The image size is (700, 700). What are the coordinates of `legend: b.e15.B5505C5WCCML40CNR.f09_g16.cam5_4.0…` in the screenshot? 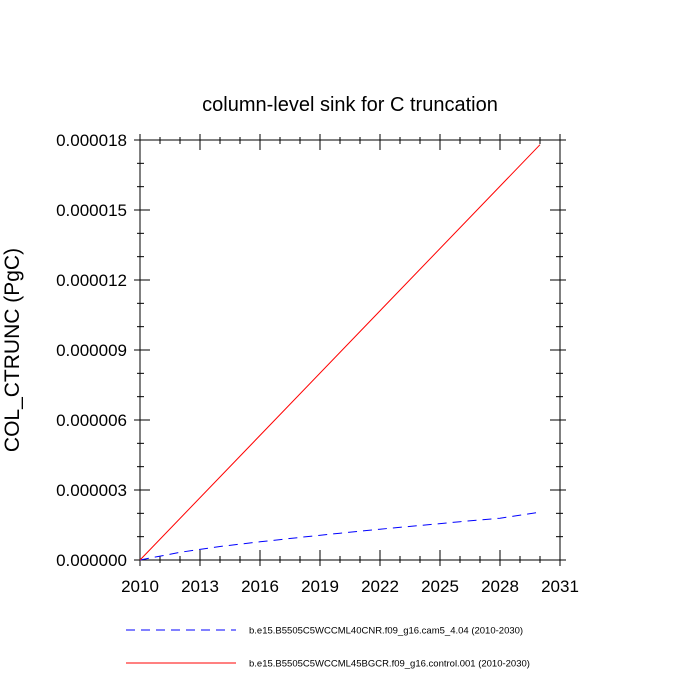 It's located at (328, 648).